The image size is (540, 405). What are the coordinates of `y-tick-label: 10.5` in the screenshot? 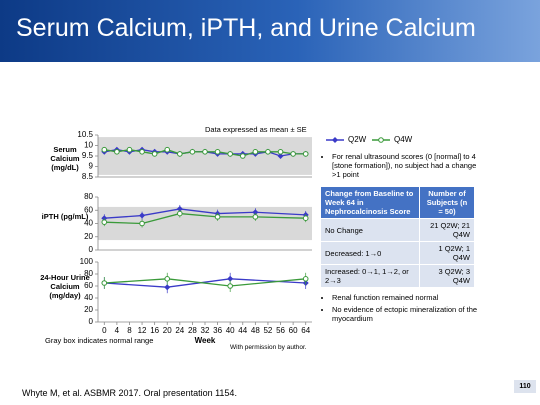 It's located at (85, 134).